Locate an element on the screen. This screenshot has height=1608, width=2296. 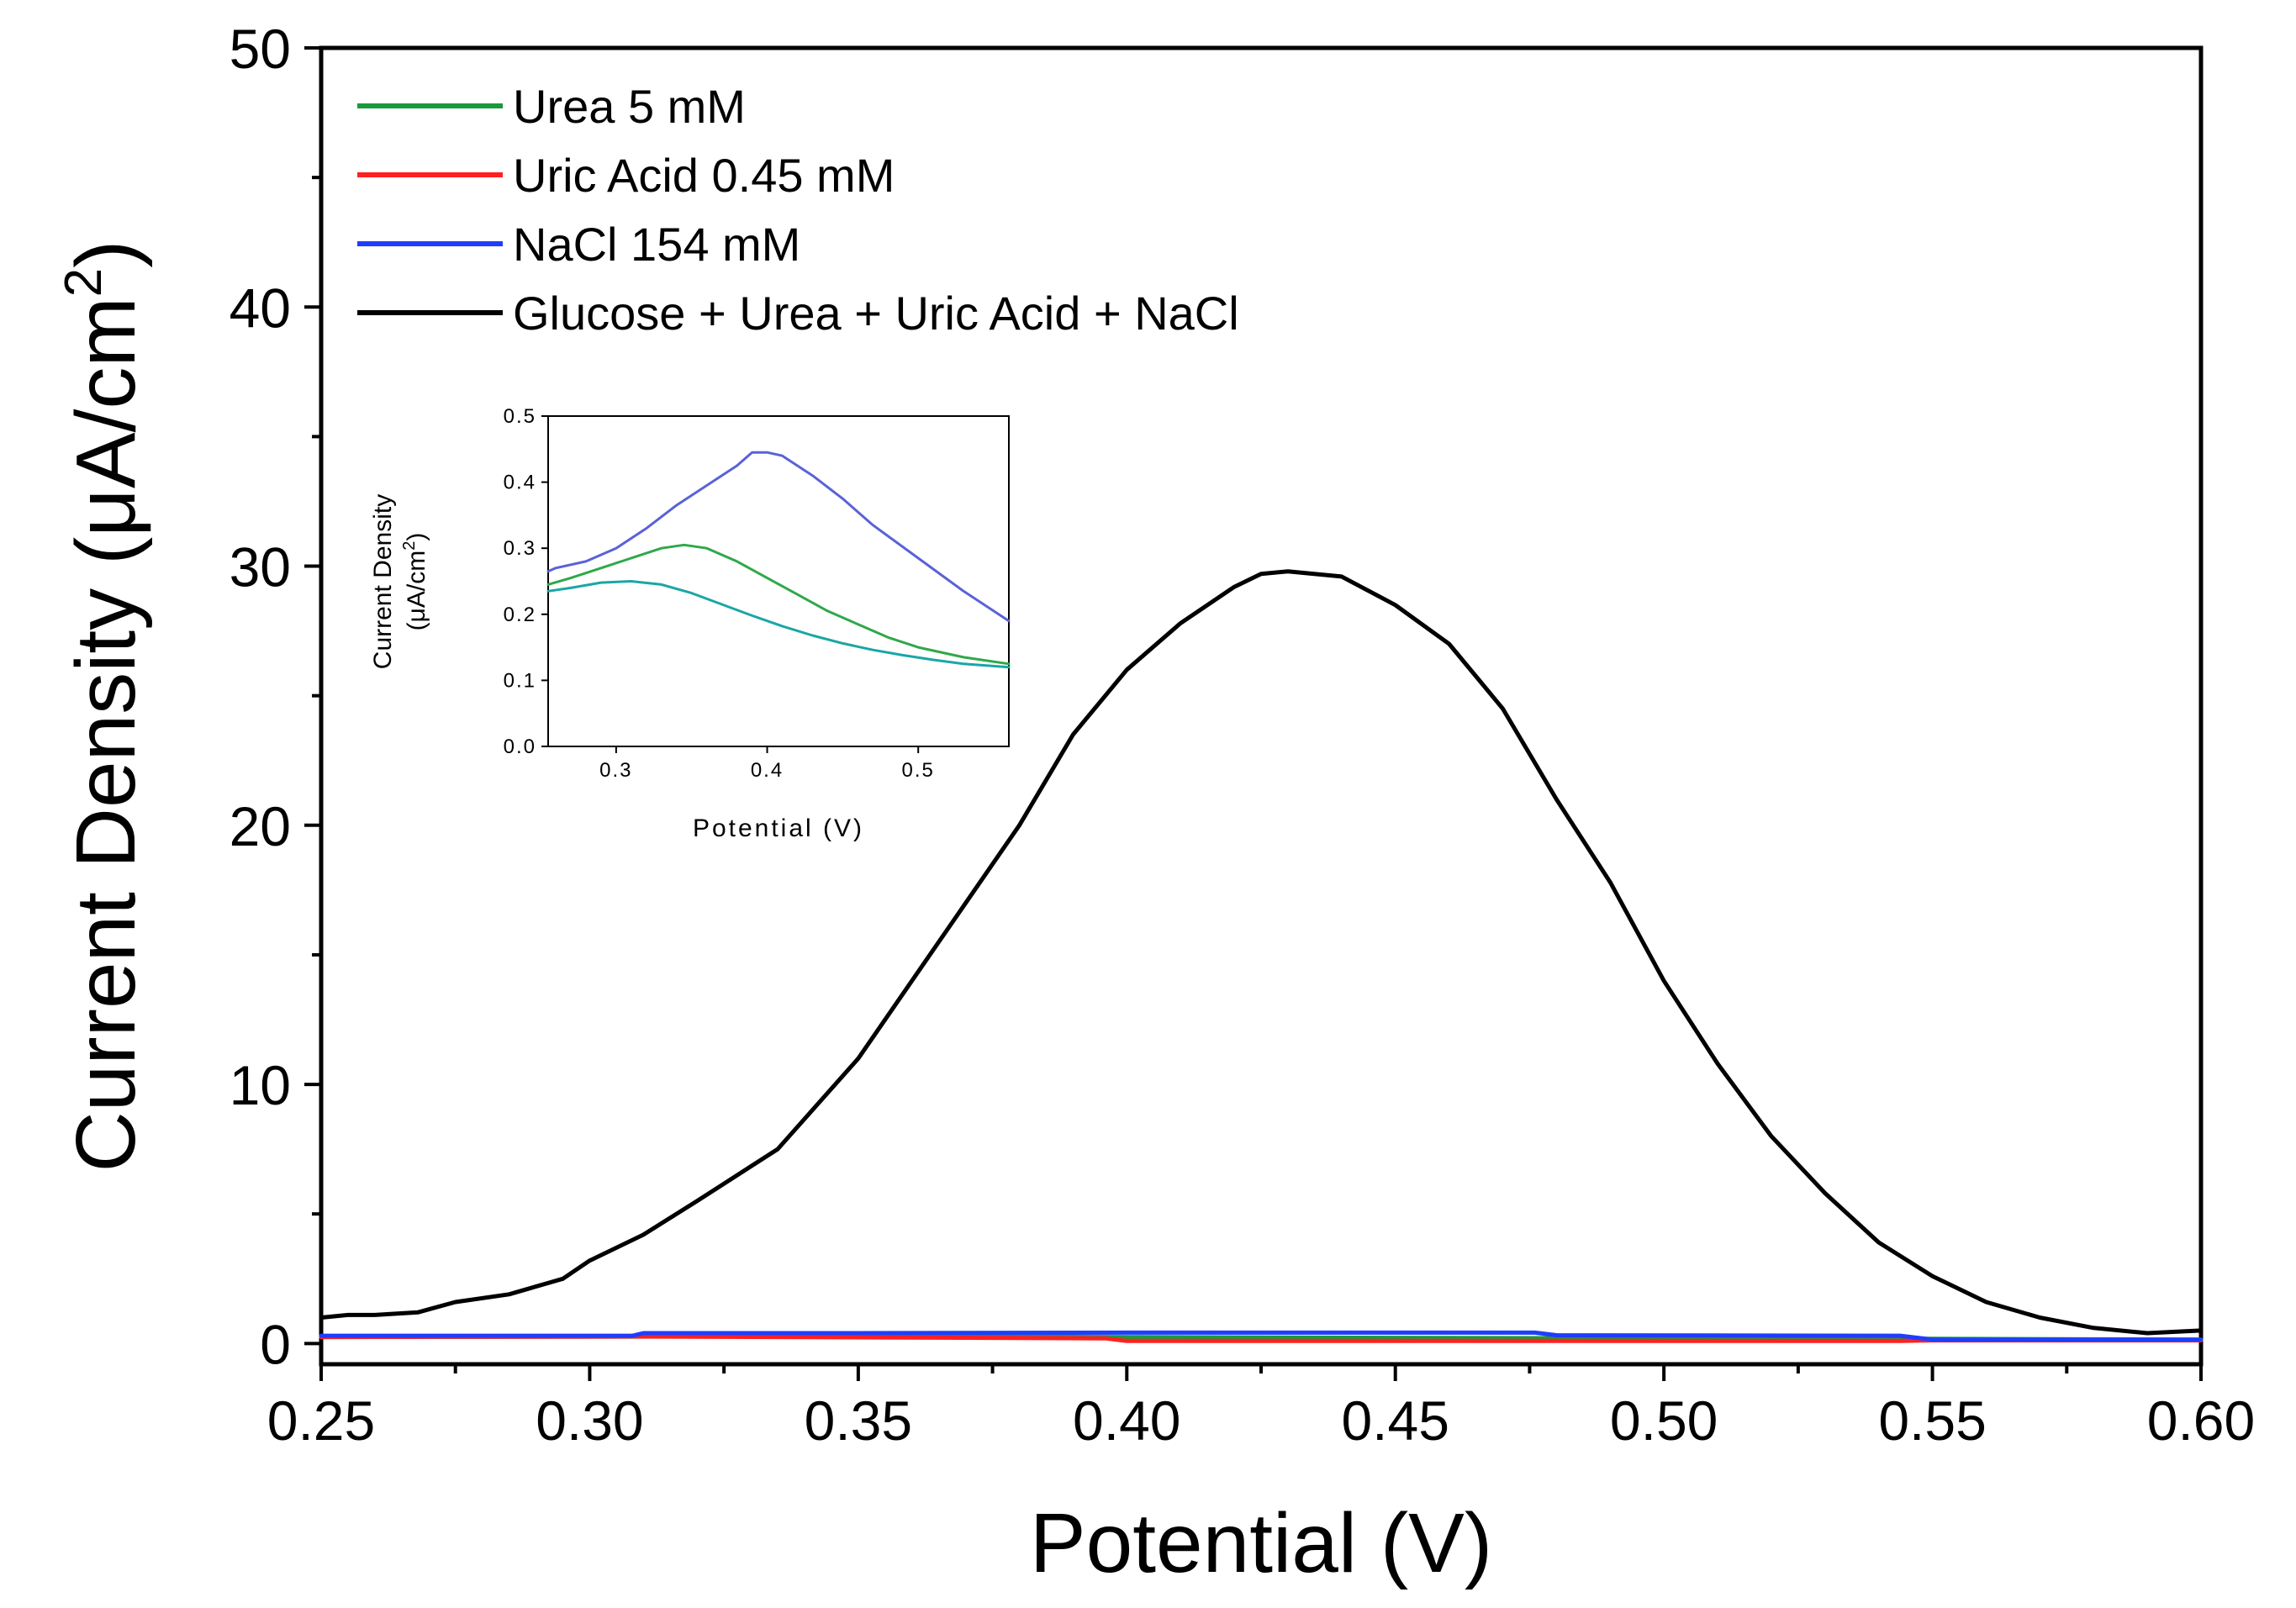
main-y-axis-title: Current Density (μA/cm2) is located at coordinates (104, 706).